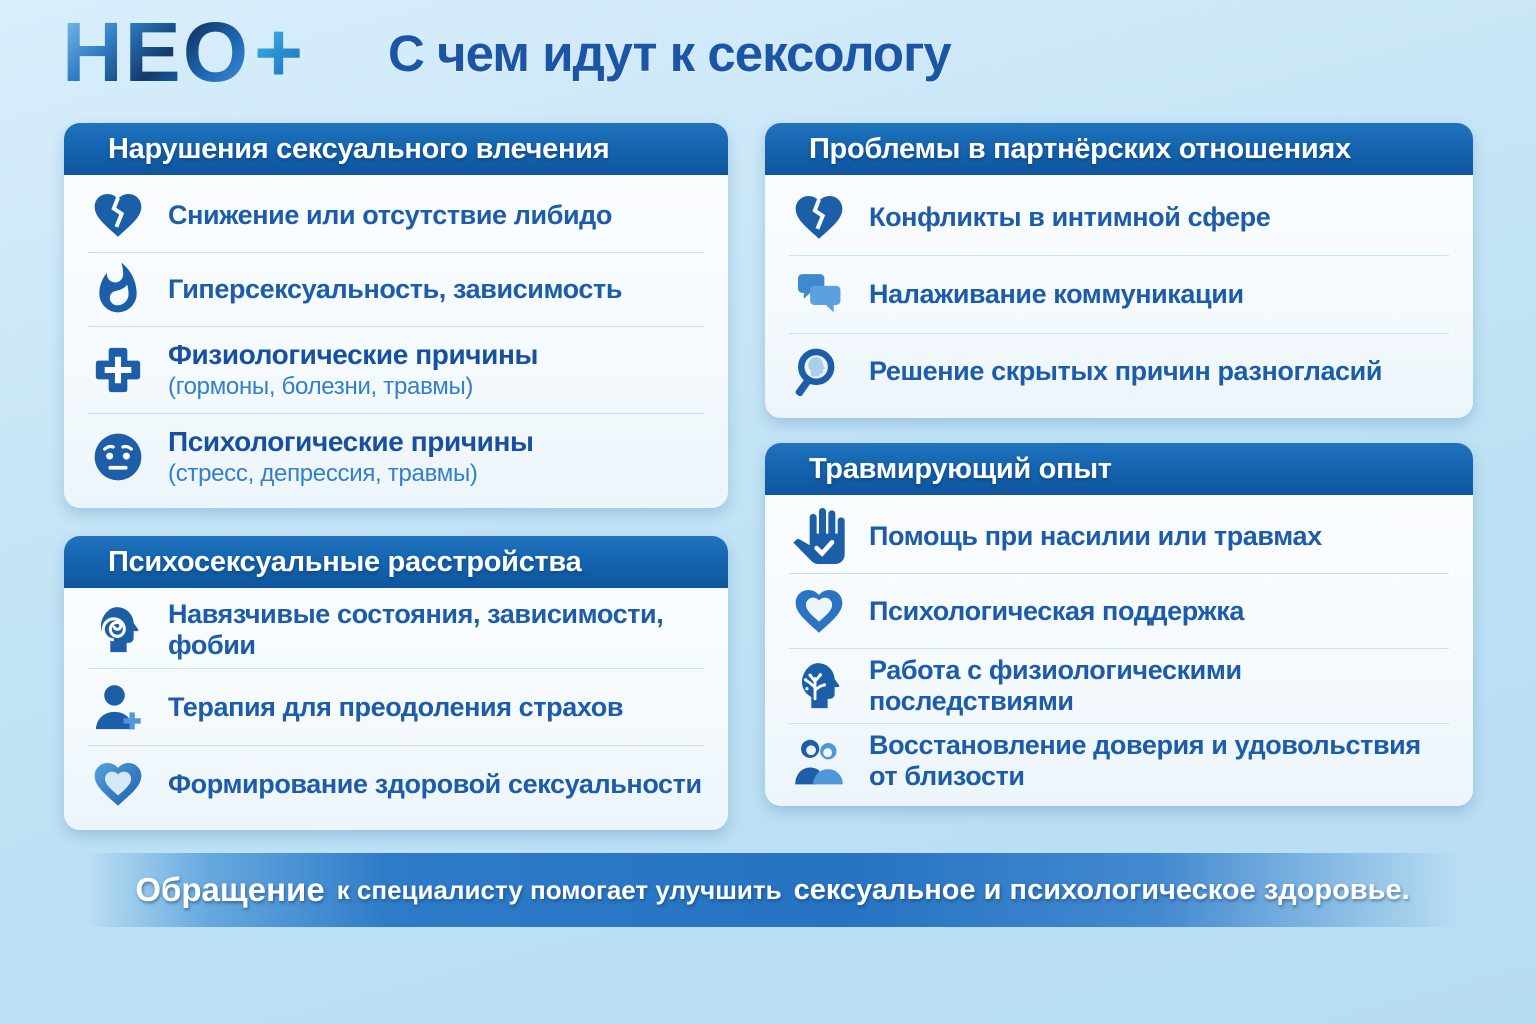 The image size is (1536, 1024). What do you see at coordinates (359, 148) in the screenshot?
I see `card-header-label: Нарушения сексуального влечения` at bounding box center [359, 148].